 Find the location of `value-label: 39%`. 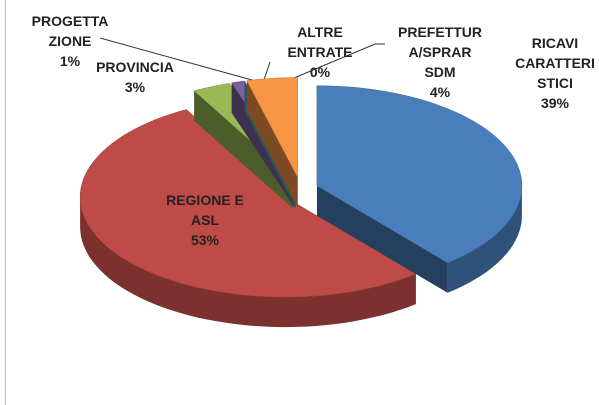

value-label: 39% is located at coordinates (555, 103).